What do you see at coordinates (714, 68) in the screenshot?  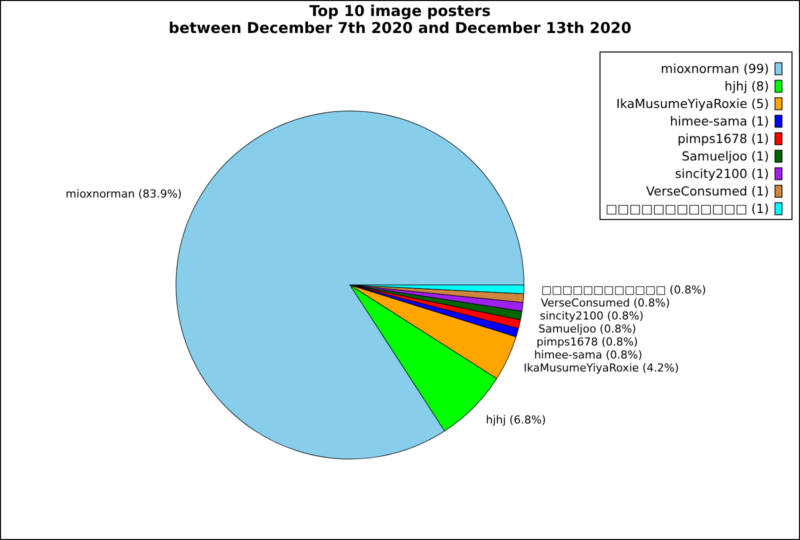 I see `legend-label: mioxnorman (99)` at bounding box center [714, 68].